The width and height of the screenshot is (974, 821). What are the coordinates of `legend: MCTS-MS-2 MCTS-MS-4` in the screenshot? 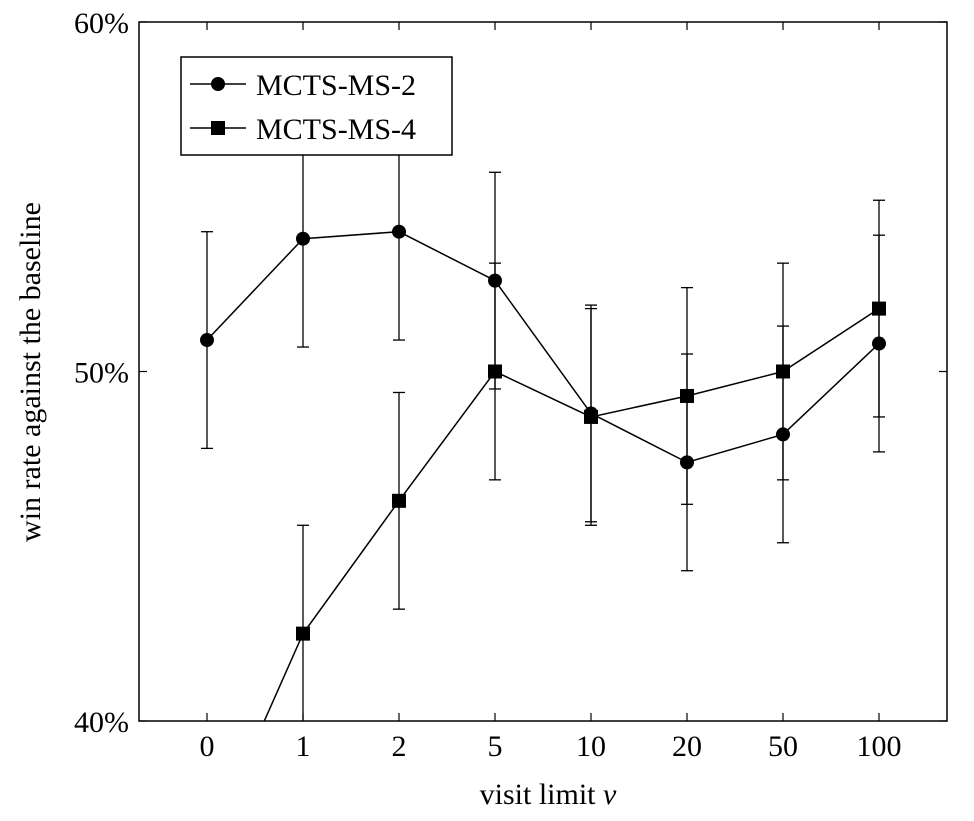 It's located at (316, 106).